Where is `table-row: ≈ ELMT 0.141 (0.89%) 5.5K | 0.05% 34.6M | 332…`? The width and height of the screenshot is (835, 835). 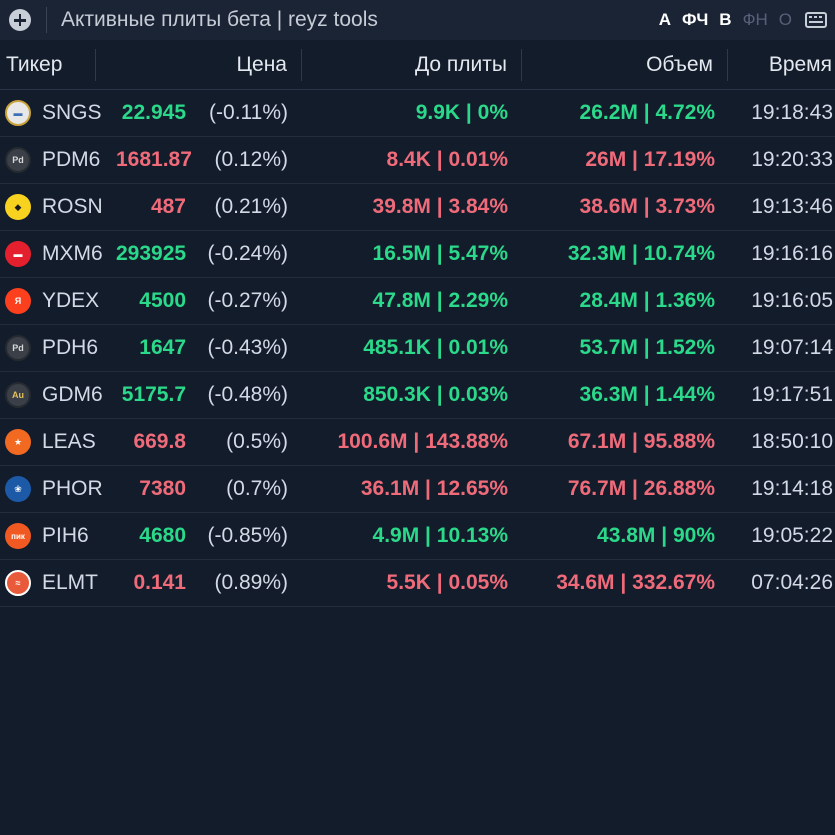 table-row: ≈ ELMT 0.141 (0.89%) 5.5K | 0.05% 34.6M | 332… is located at coordinates (417, 583).